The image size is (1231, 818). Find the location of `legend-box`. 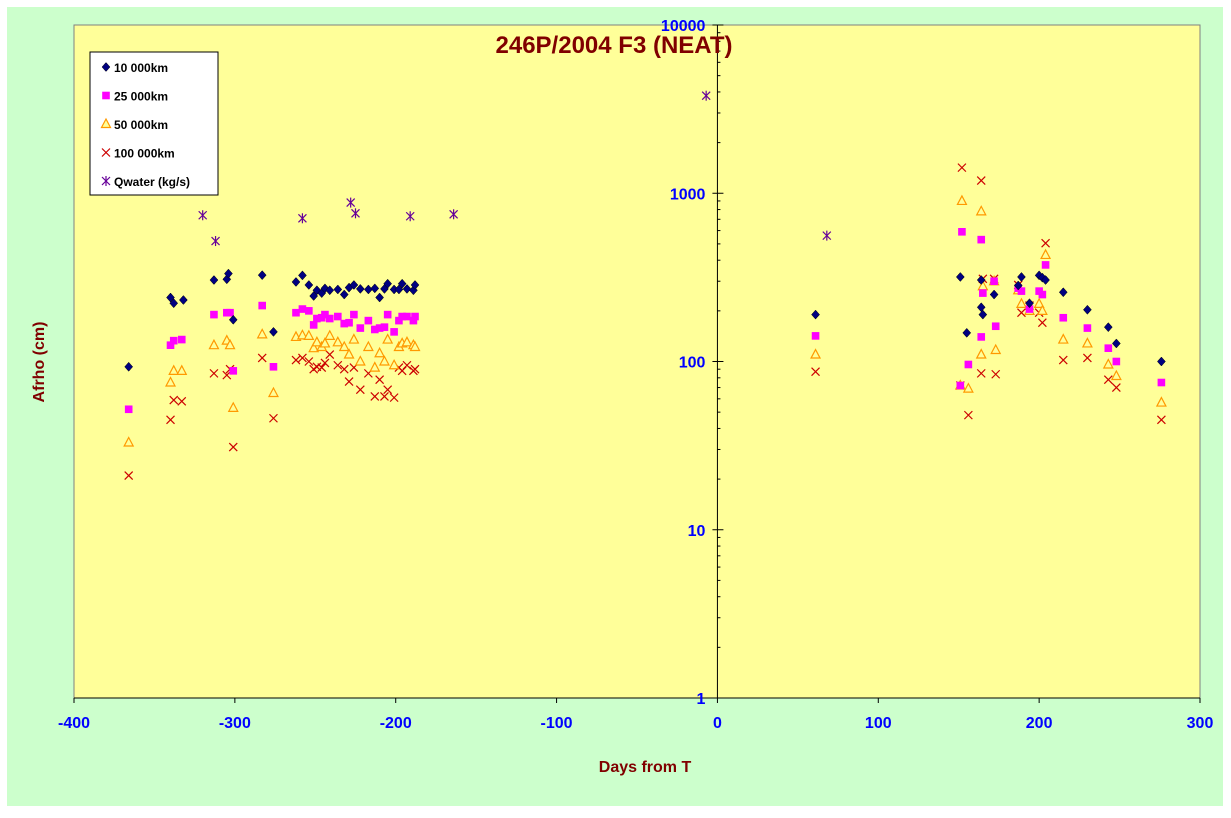

legend-box is located at coordinates (154, 123).